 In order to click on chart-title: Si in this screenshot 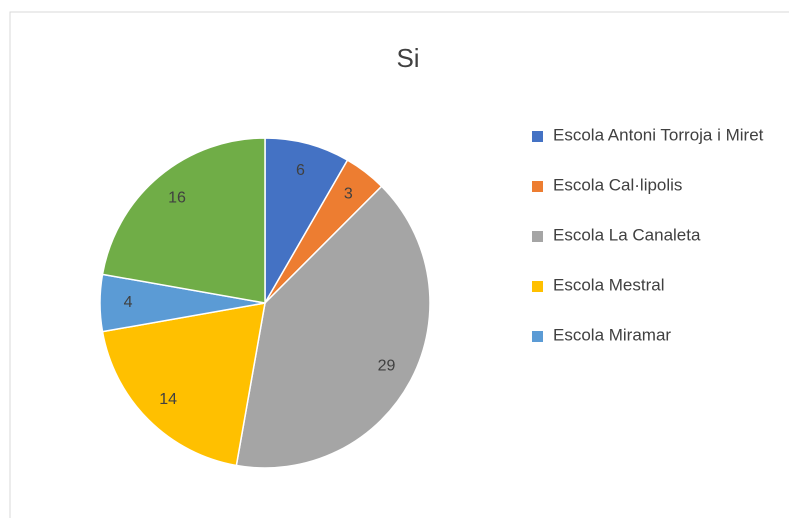, I will do `click(407, 58)`.